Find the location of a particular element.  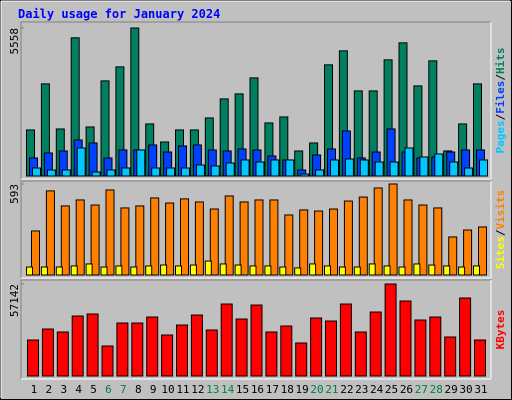

x-tick-label: 3 is located at coordinates (63, 389).